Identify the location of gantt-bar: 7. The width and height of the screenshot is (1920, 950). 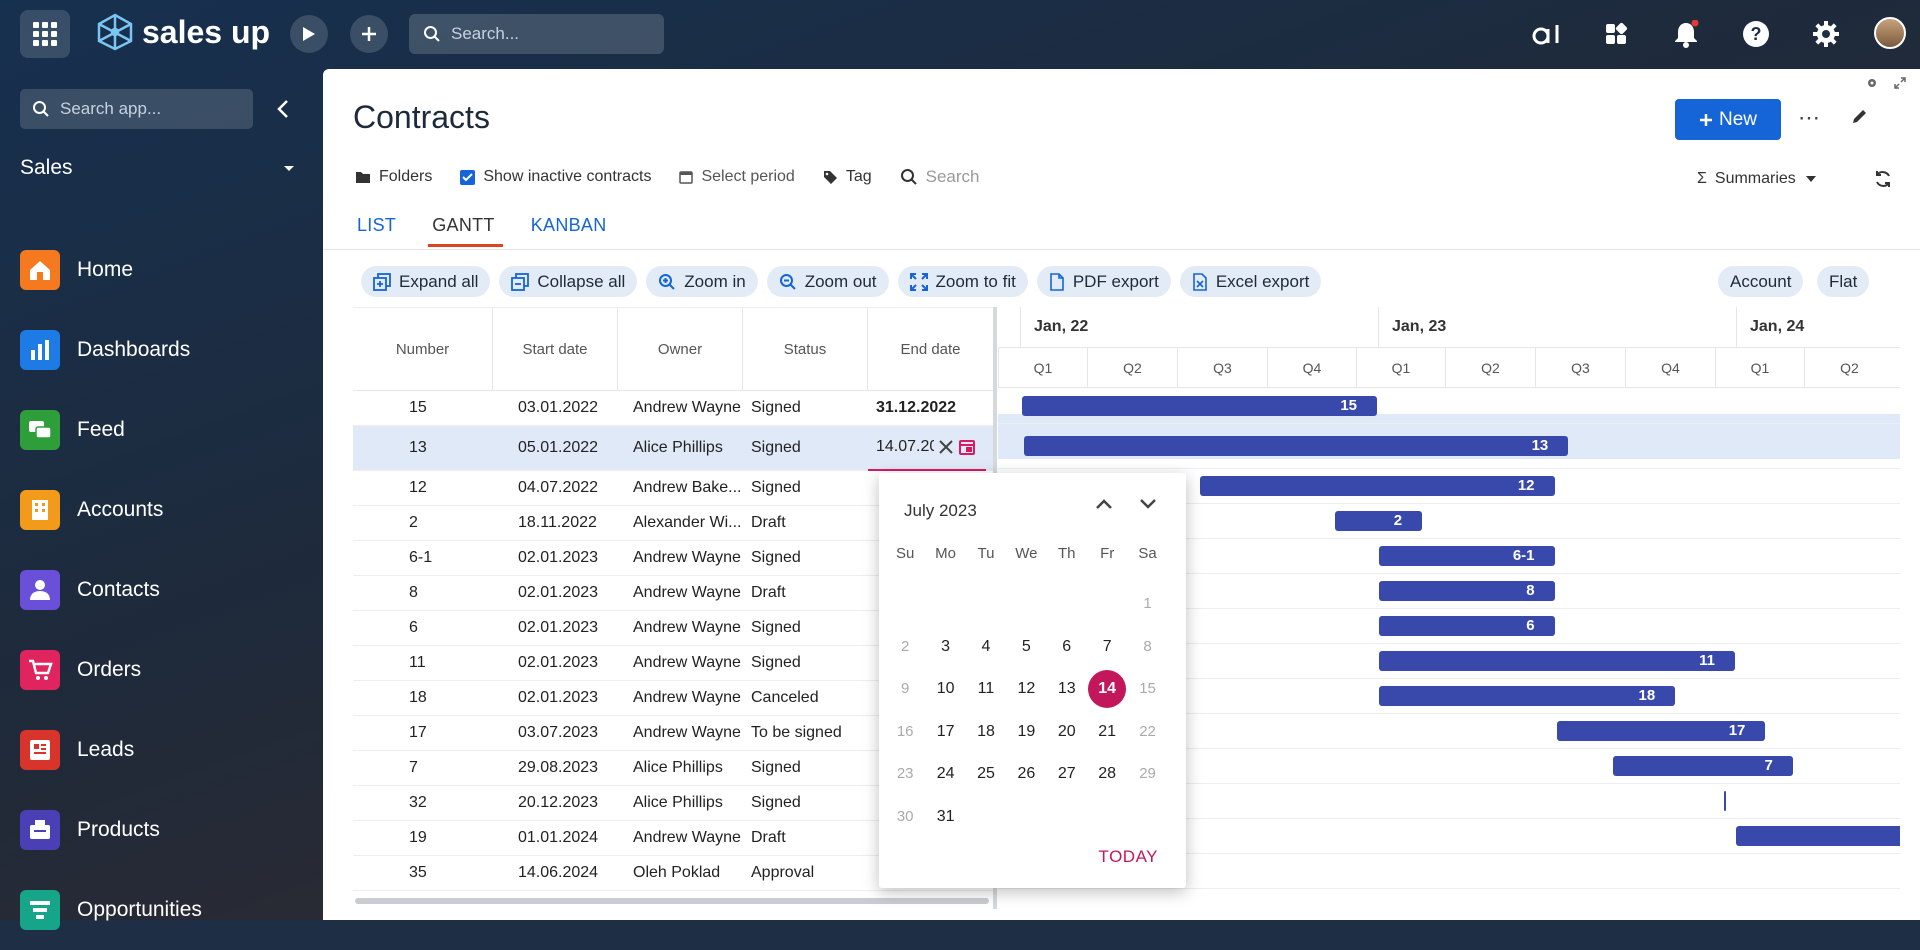
(1703, 765).